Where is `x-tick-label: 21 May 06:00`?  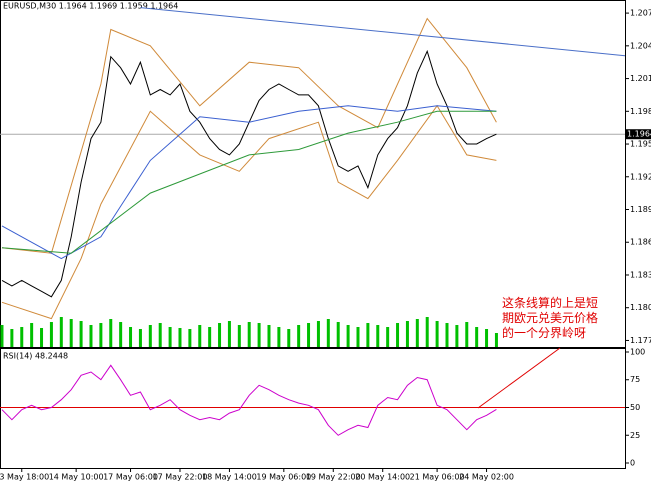
x-tick-label: 21 May 06:00 is located at coordinates (437, 477).